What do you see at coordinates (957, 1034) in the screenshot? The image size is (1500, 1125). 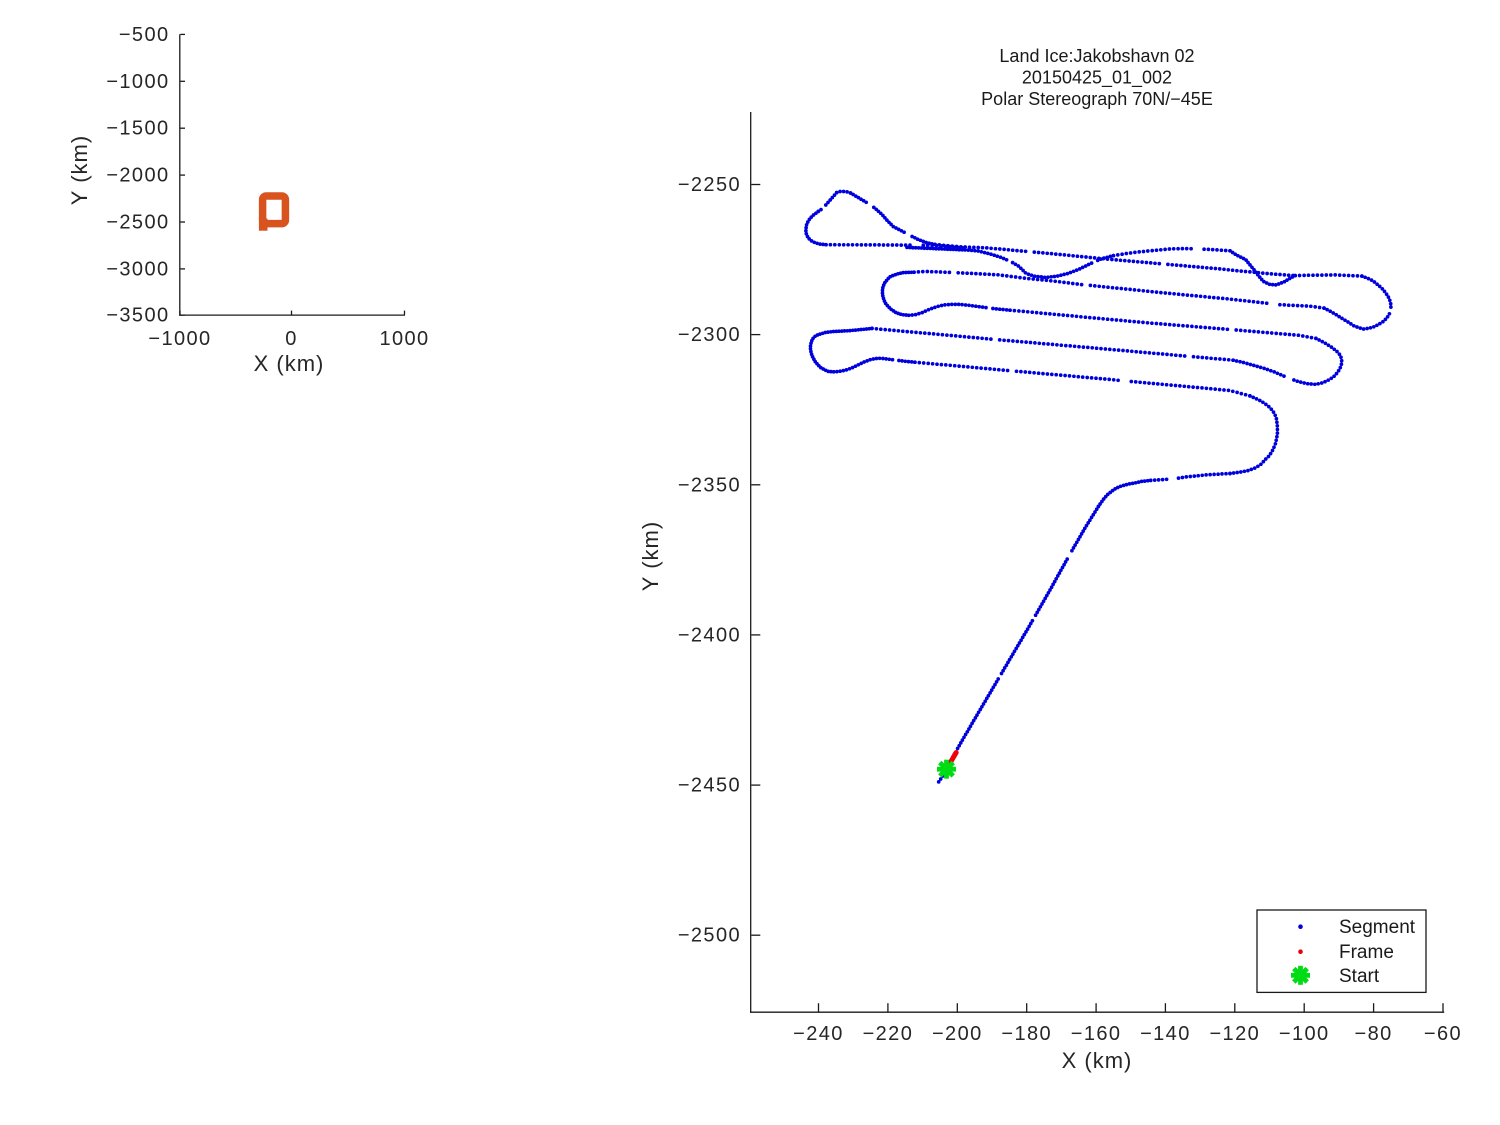 I see `svg-text: −200` at bounding box center [957, 1034].